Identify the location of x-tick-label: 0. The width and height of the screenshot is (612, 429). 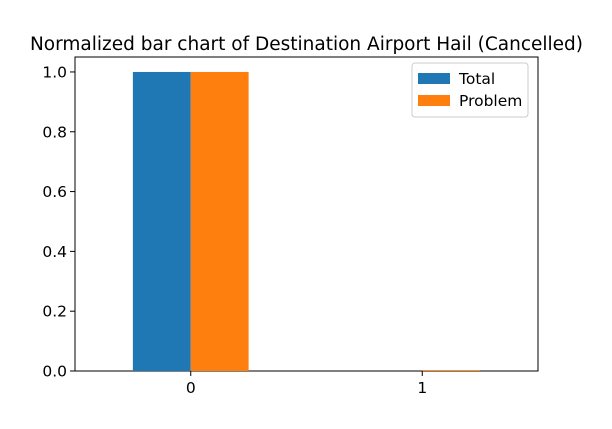
(191, 388).